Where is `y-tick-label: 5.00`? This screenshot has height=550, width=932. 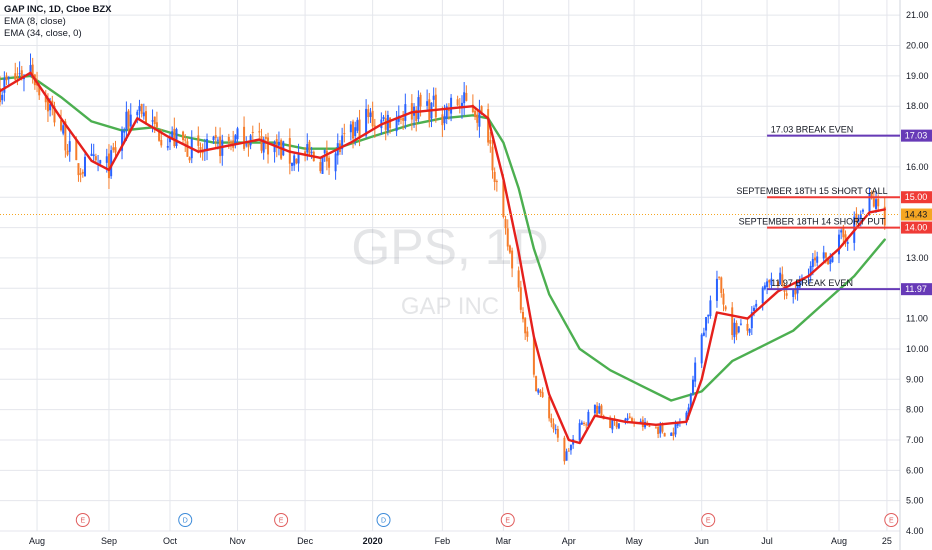 y-tick-label: 5.00 is located at coordinates (915, 501).